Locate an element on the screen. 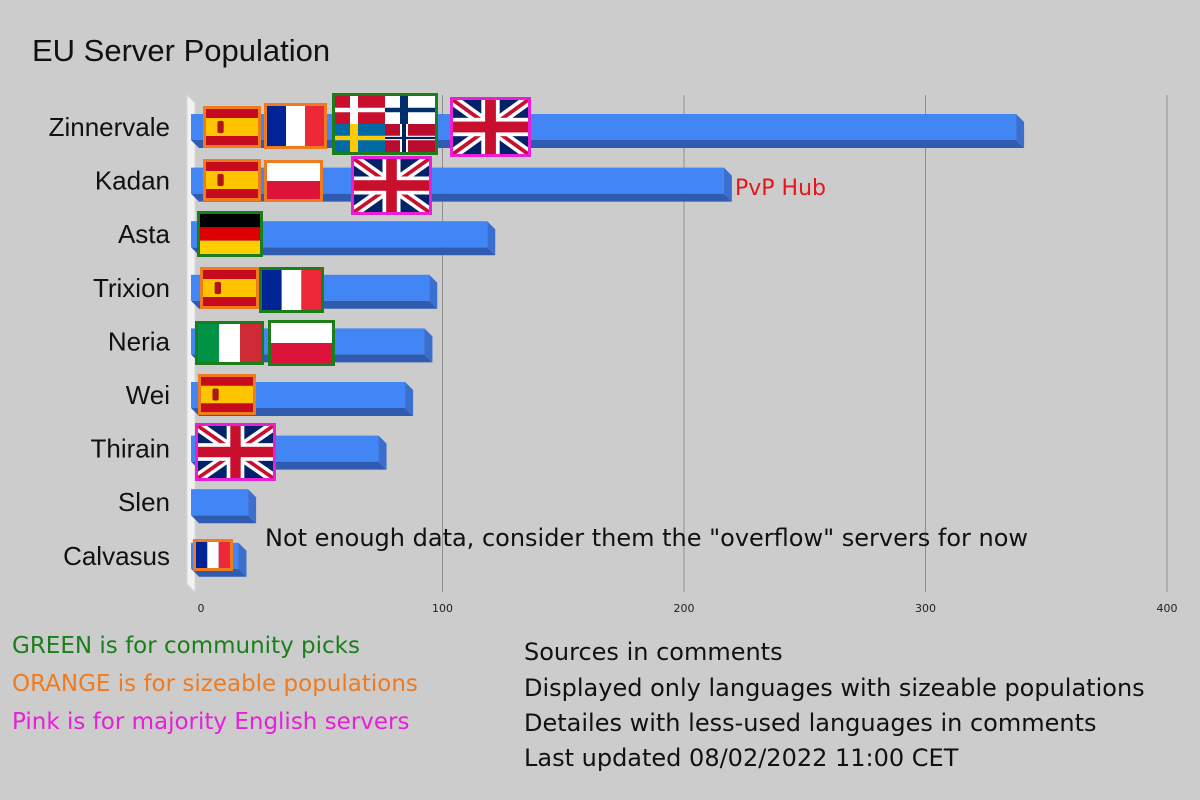 This screenshot has width=1200, height=800. chart-title: EU Server Population is located at coordinates (181, 50).